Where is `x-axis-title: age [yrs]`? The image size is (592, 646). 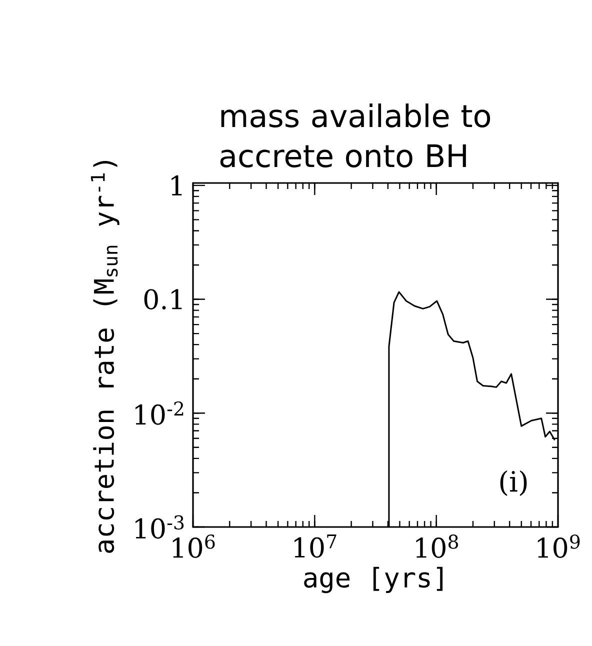 x-axis-title: age [yrs] is located at coordinates (373, 580).